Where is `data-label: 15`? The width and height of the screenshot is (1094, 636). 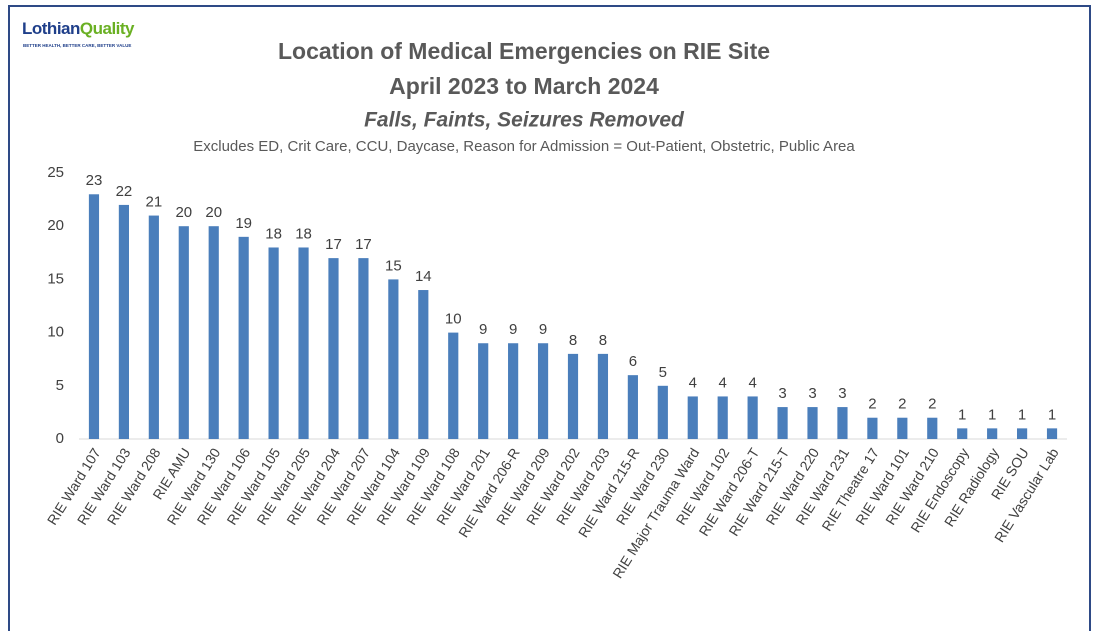 data-label: 15 is located at coordinates (393, 265).